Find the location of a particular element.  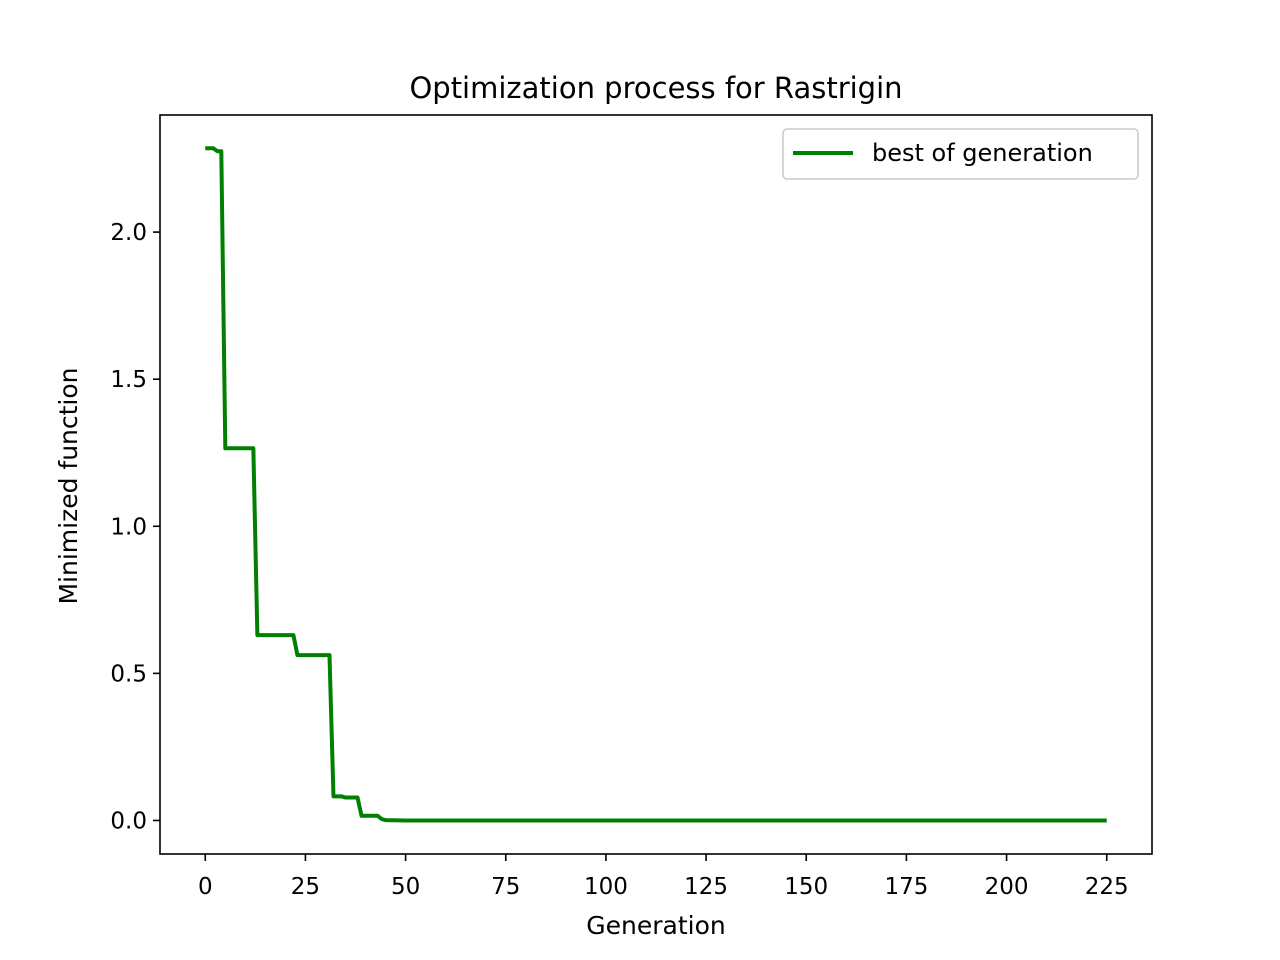

y-tick-label: 1.5 is located at coordinates (128, 380).